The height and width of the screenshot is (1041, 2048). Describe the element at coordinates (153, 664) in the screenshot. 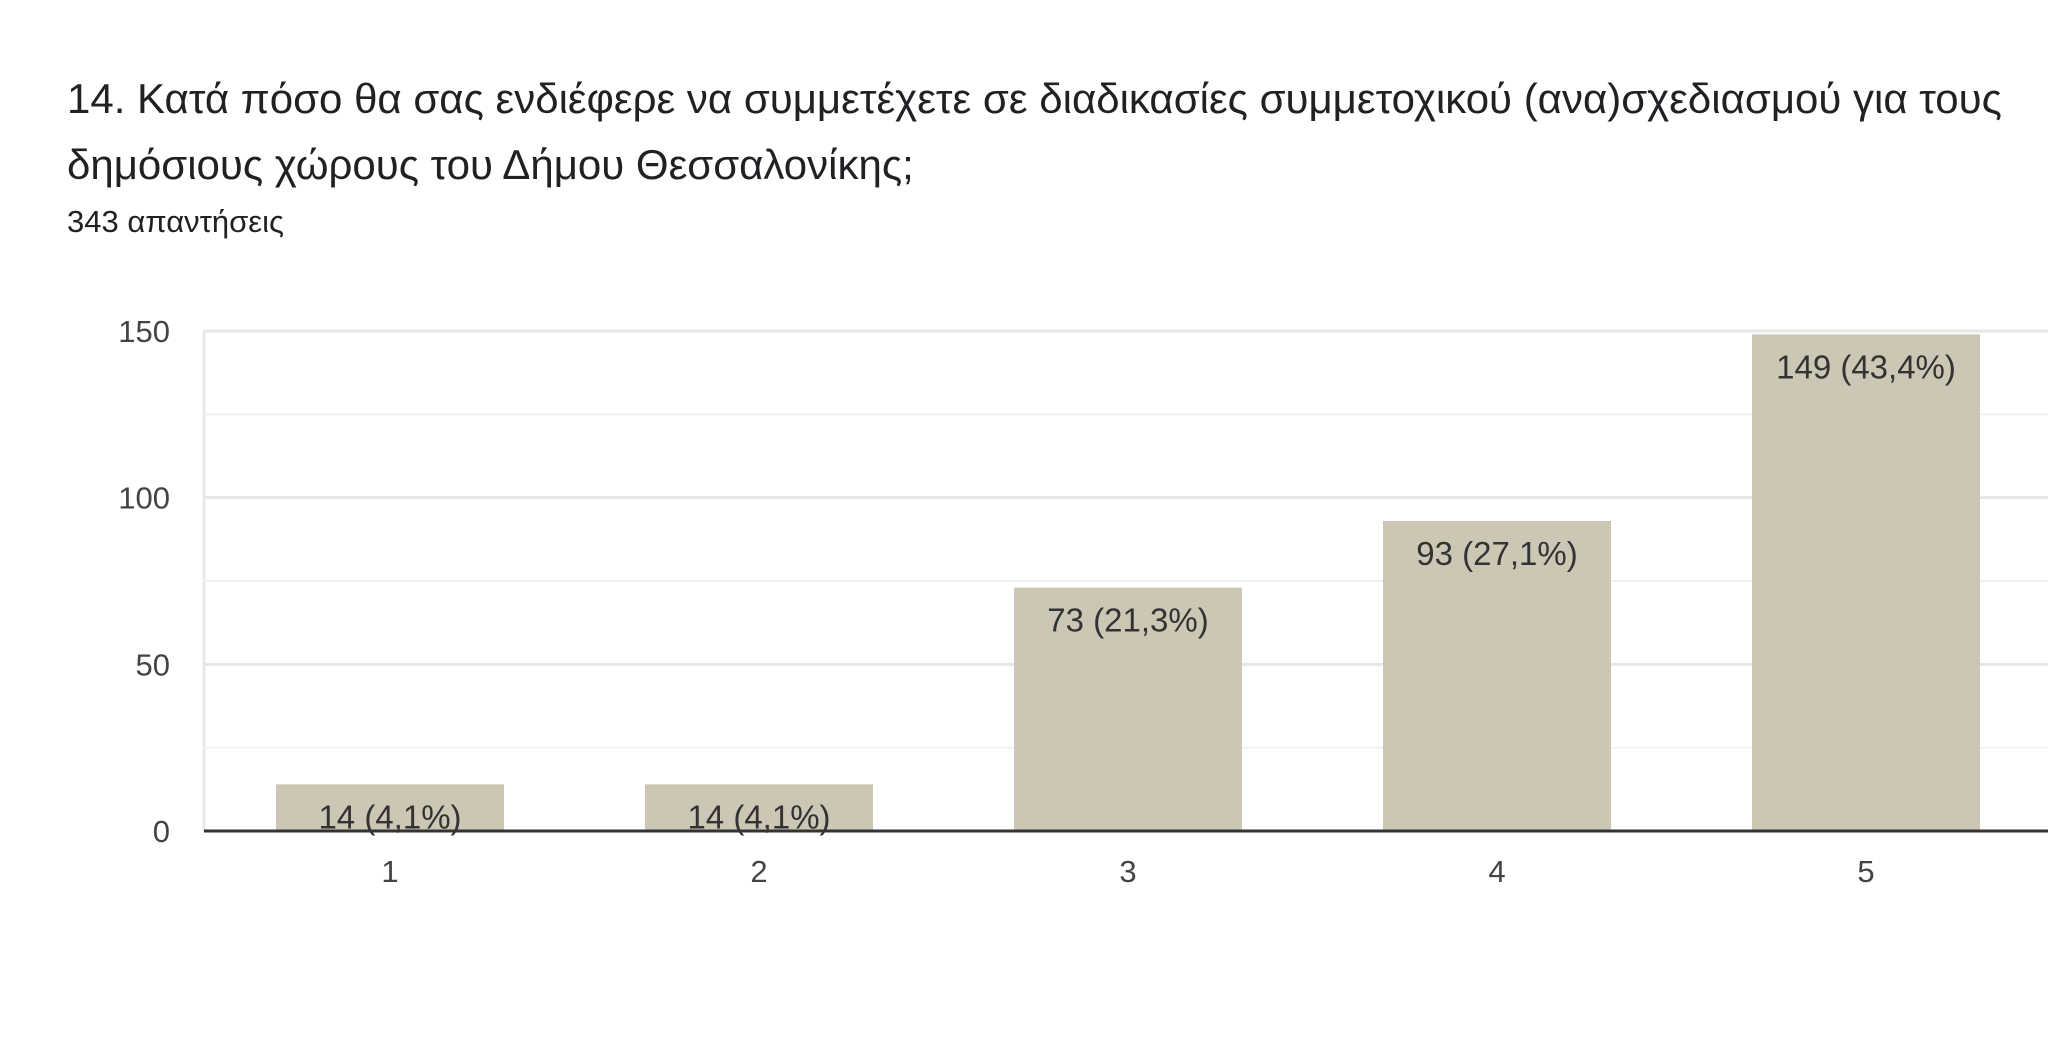

I see `y-tick-label: 50` at that location.